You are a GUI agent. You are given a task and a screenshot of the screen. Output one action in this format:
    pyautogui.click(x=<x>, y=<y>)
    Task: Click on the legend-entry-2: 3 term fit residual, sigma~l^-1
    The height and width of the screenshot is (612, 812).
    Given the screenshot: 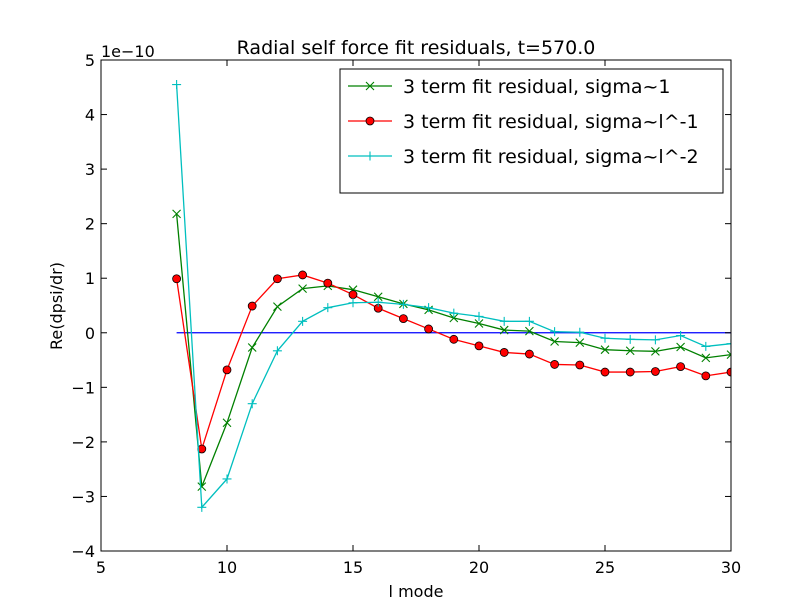 What is the action you would take?
    pyautogui.click(x=523, y=122)
    